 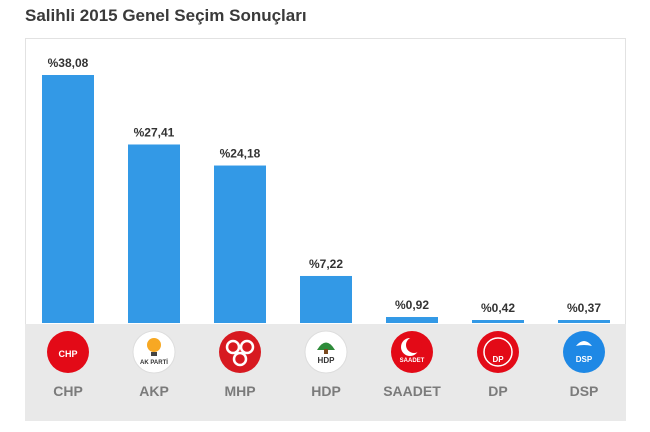 What do you see at coordinates (412, 361) in the screenshot?
I see `logo-text-saadet: SAADET` at bounding box center [412, 361].